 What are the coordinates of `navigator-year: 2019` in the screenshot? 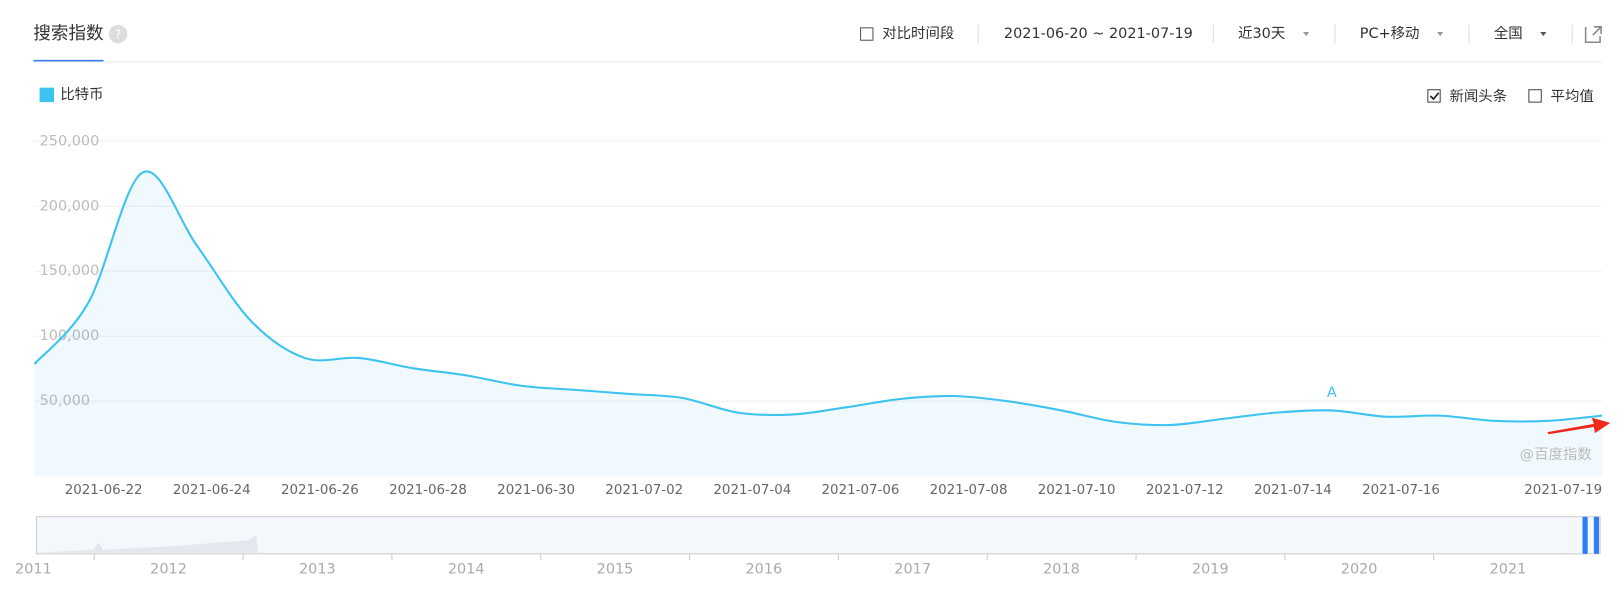 It's located at (1210, 569).